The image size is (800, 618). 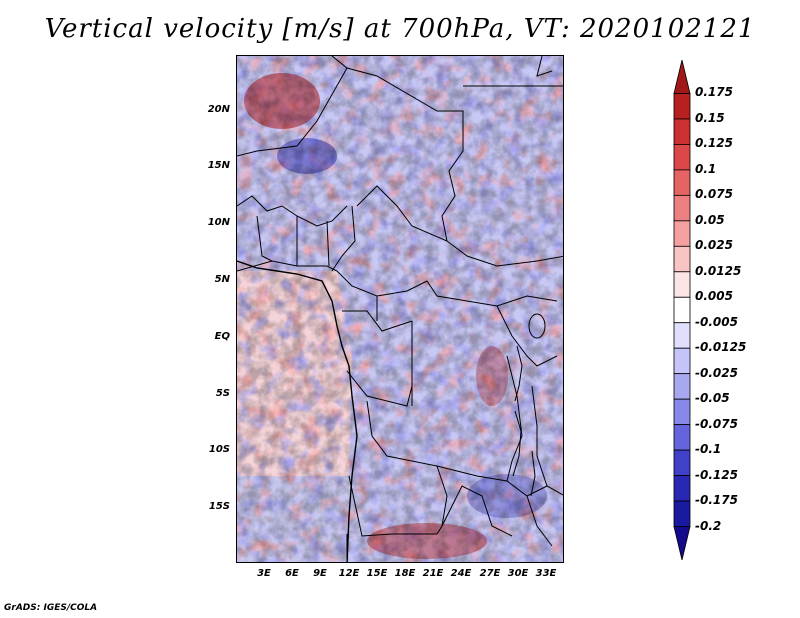 I want to click on lon-label: 9E, so click(x=320, y=573).